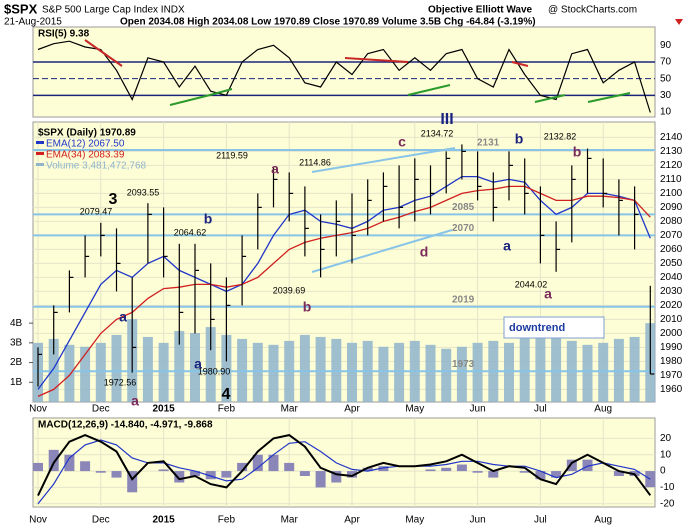  Describe the element at coordinates (540, 520) in the screenshot. I see `x-tick-label: Jul` at that location.